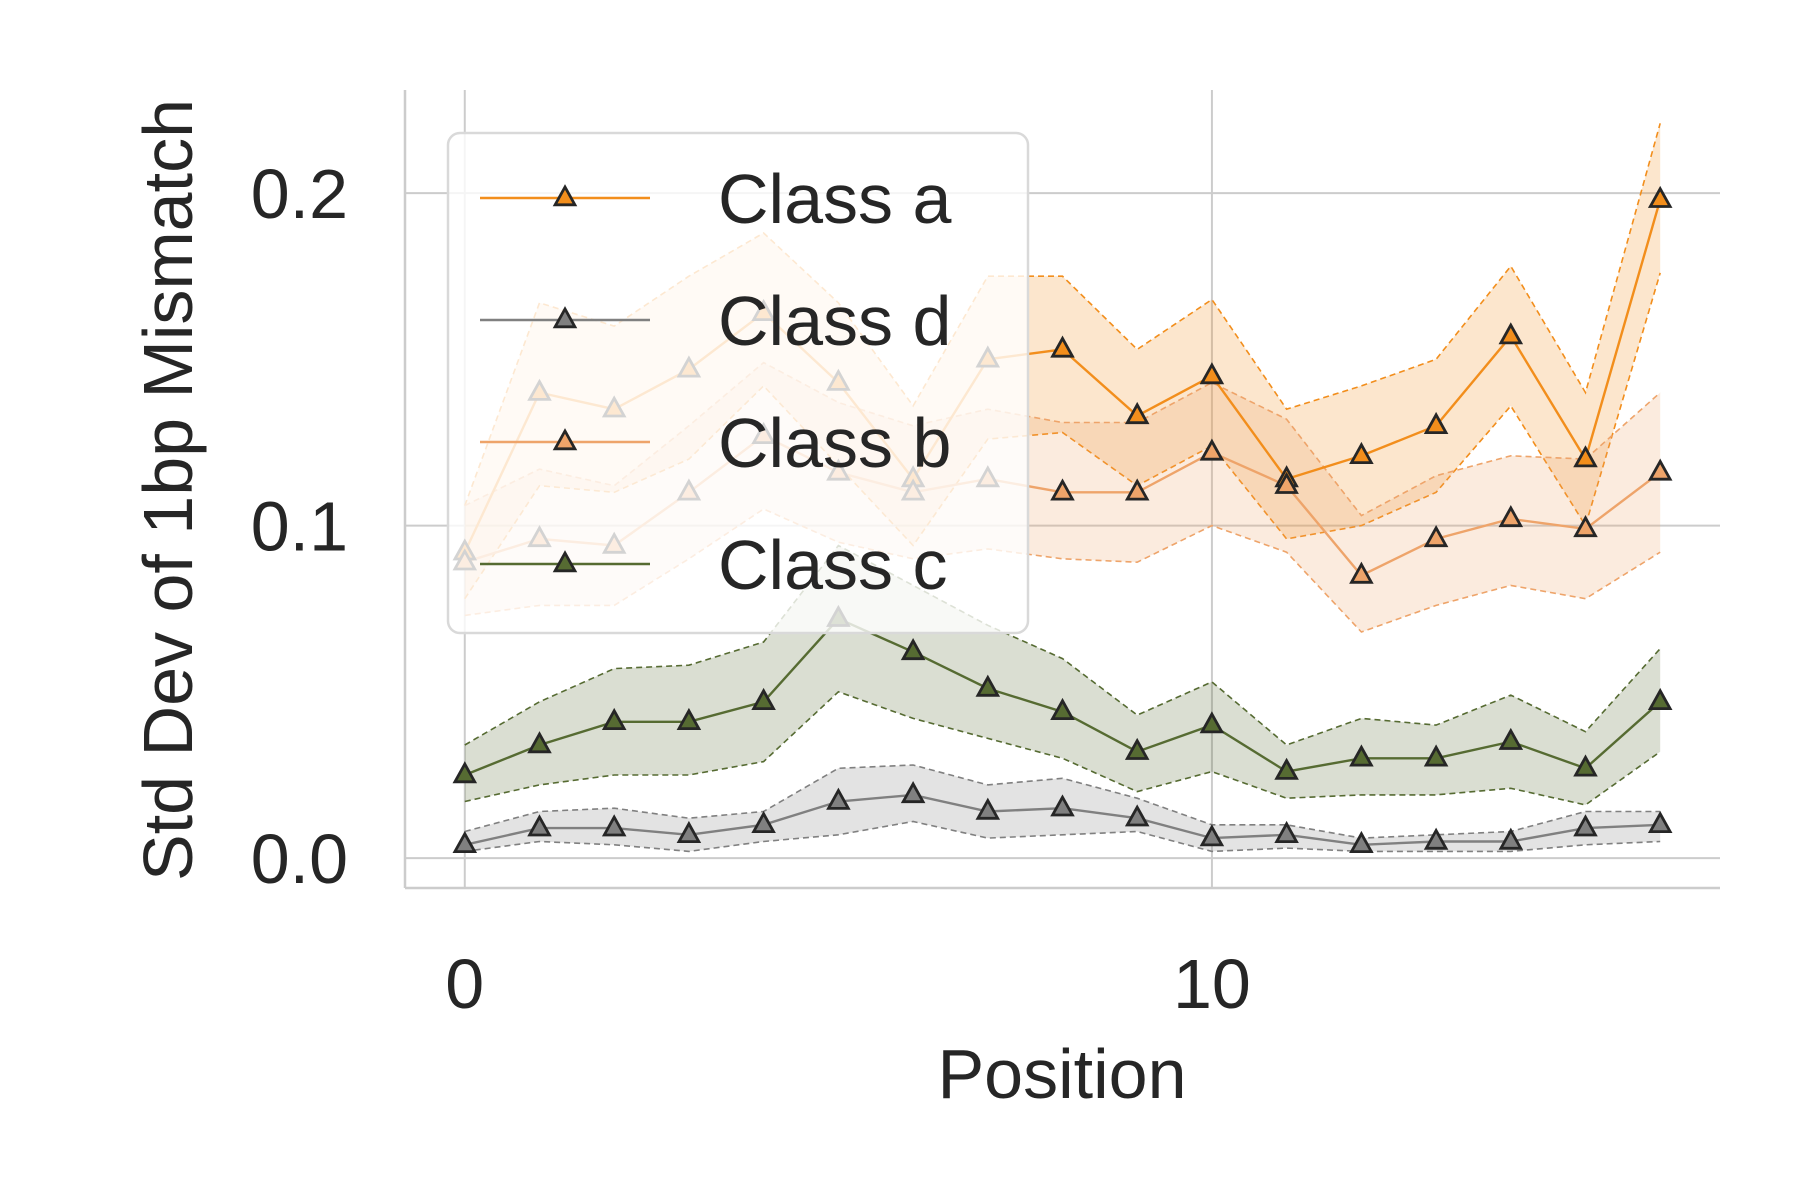  What do you see at coordinates (1062, 748) in the screenshot?
I see `class-c-band-lower-edge` at bounding box center [1062, 748].